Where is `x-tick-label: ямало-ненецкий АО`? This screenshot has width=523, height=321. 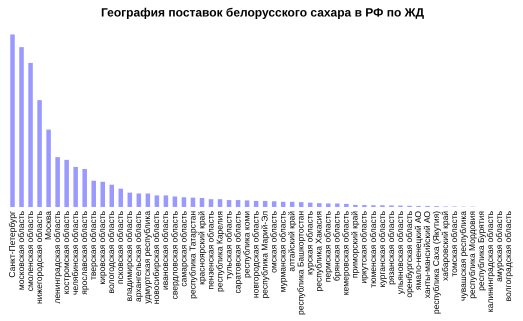 x-tick-label: ямало-ненецкий АО is located at coordinates (417, 250).